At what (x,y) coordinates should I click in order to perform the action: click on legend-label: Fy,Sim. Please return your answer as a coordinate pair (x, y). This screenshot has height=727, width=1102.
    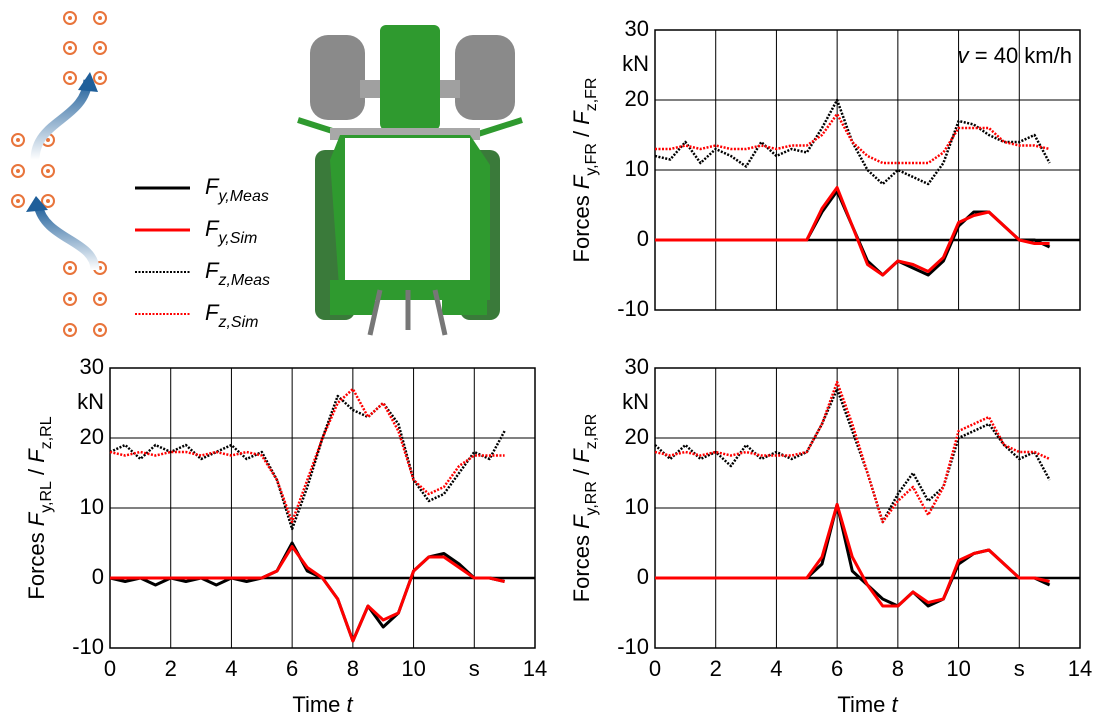
    Looking at the image, I should click on (231, 231).